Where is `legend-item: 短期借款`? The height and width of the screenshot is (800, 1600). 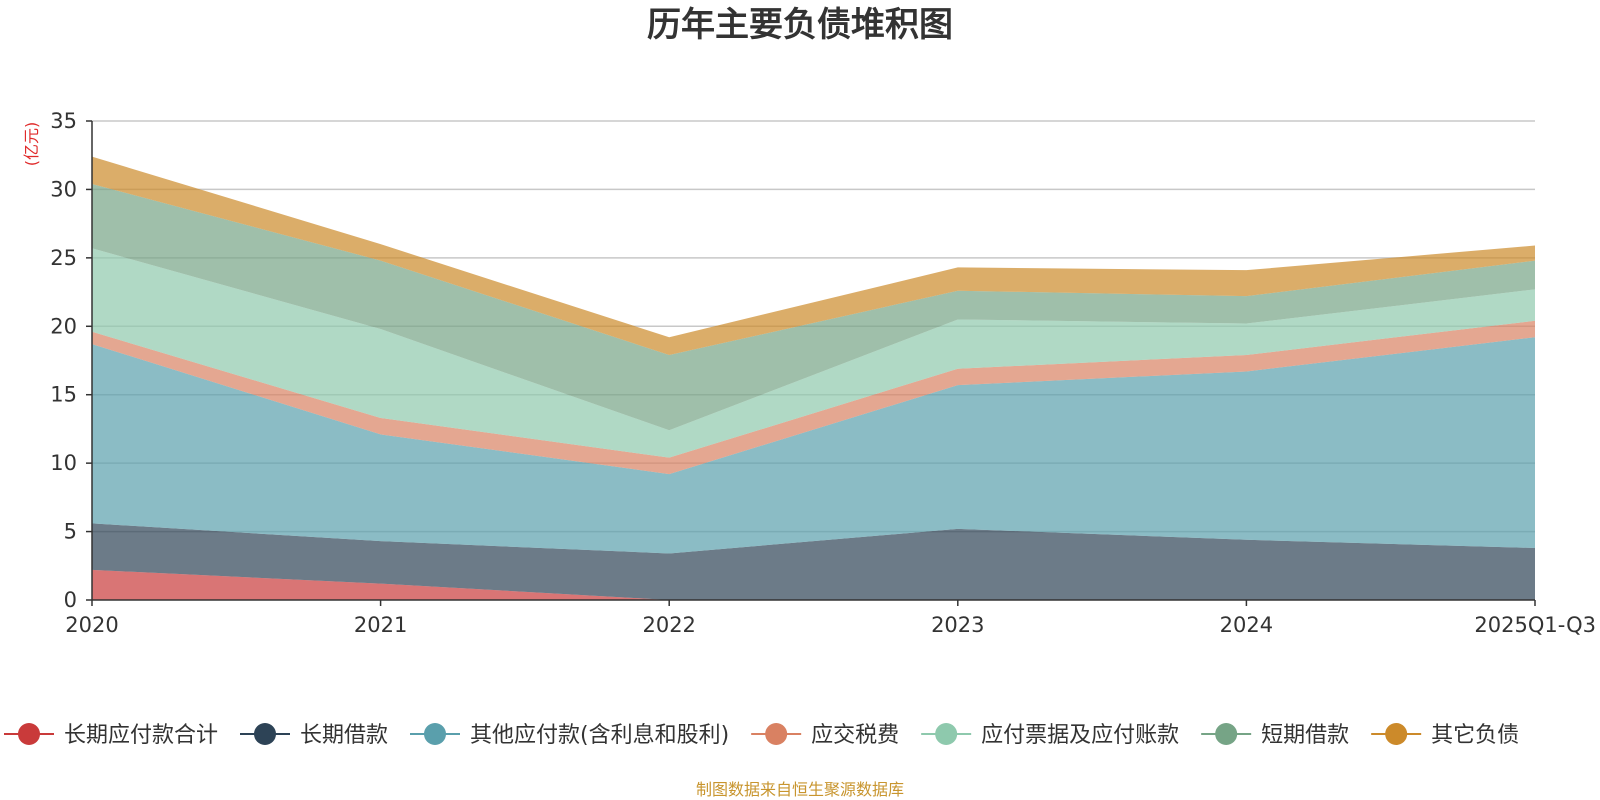 legend-item: 短期借款 is located at coordinates (1275, 735).